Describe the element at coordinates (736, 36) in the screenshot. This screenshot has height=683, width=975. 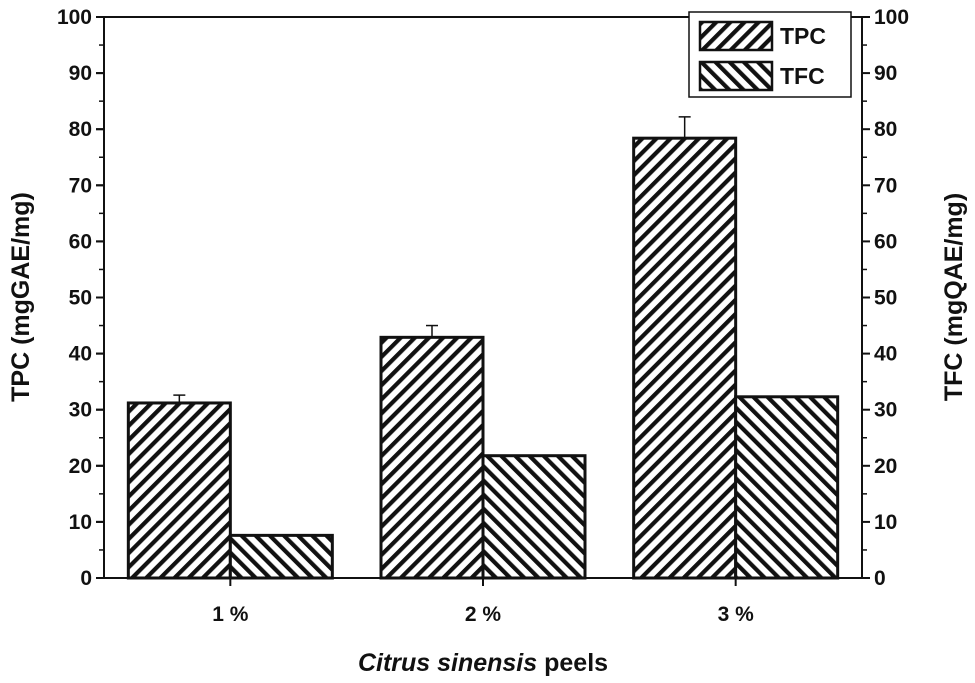
I see `legend-swatch-tpc` at that location.